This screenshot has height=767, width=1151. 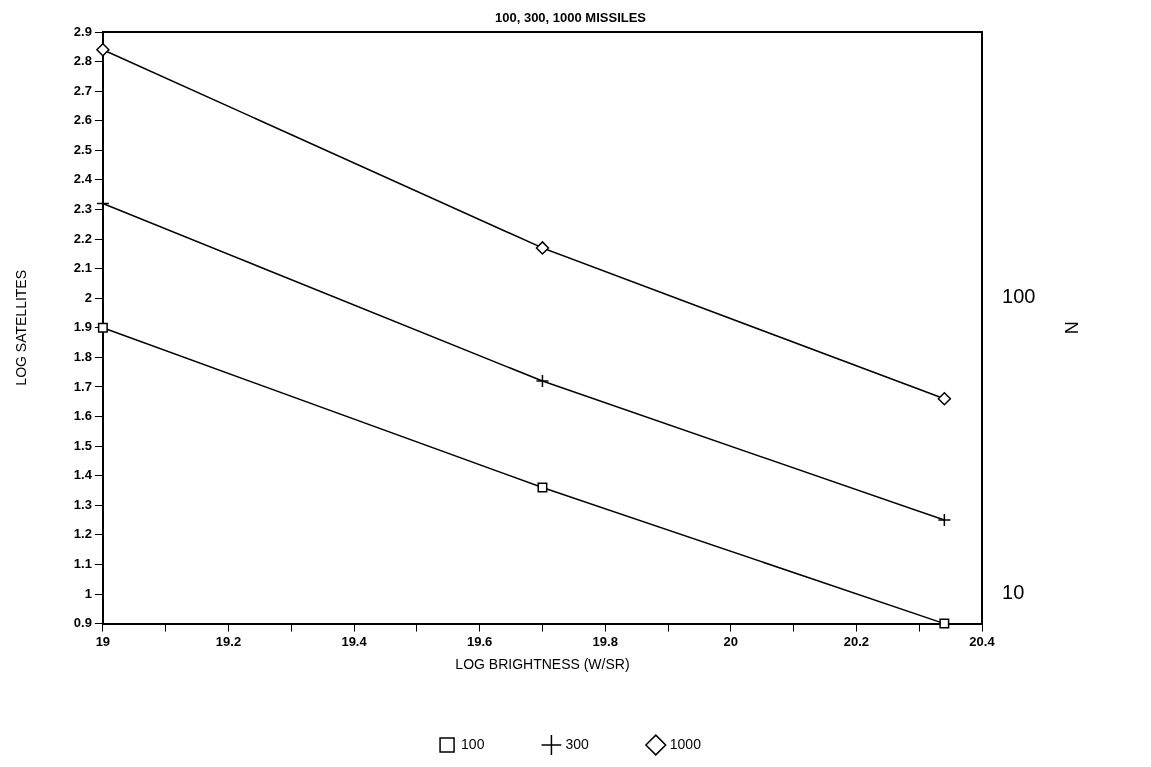 I want to click on x-tick-label: 20.4, so click(x=982, y=641).